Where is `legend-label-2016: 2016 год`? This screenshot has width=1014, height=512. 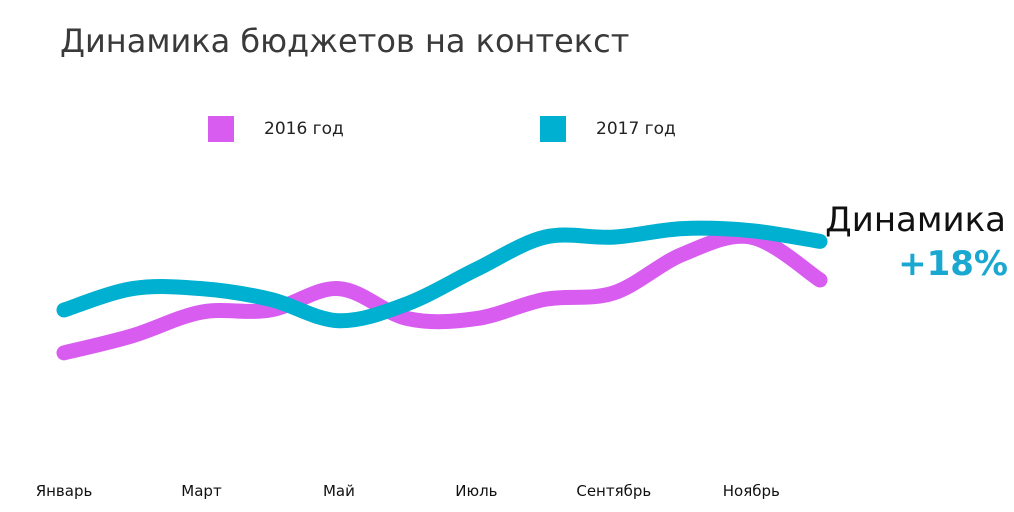
legend-label-2016: 2016 год is located at coordinates (304, 129).